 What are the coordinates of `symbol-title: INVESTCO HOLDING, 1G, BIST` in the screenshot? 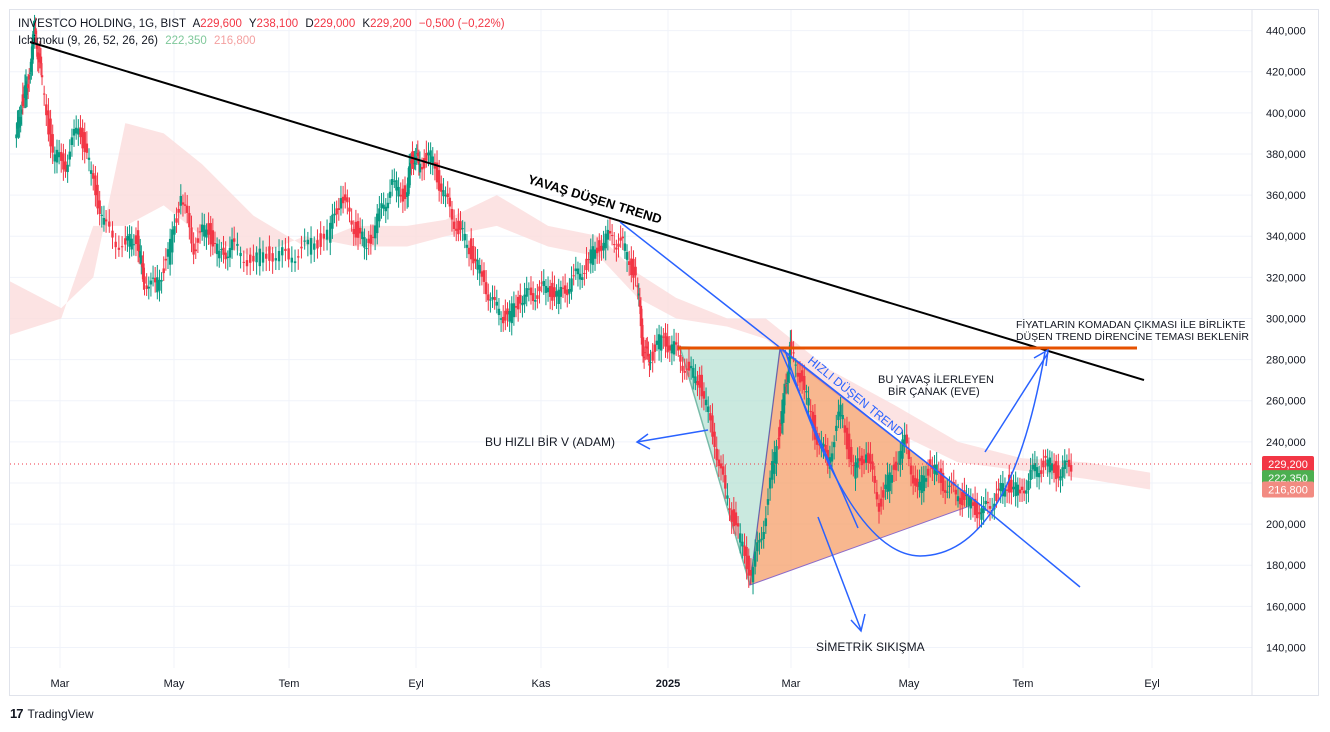 It's located at (102, 24).